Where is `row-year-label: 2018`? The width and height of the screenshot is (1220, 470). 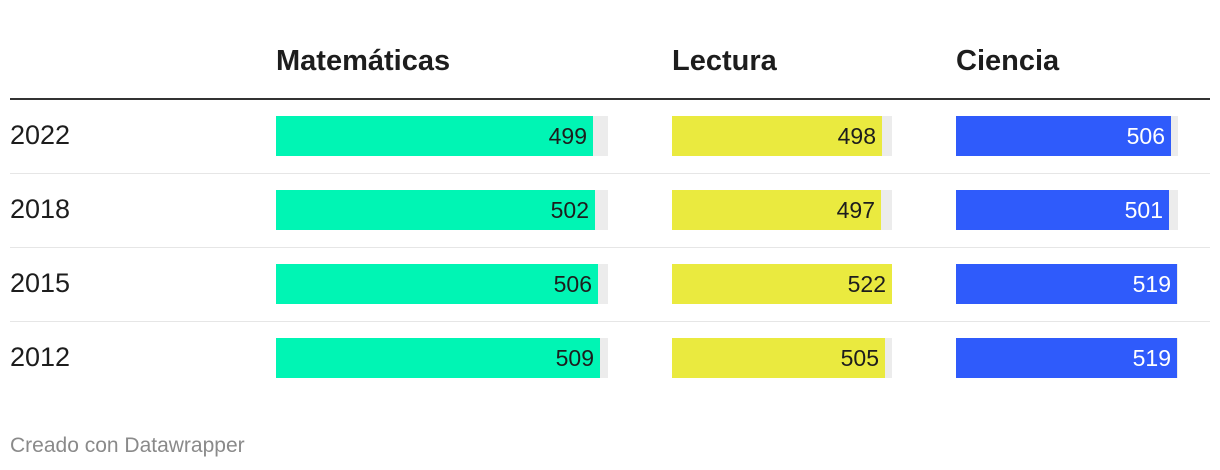 row-year-label: 2018 is located at coordinates (40, 209).